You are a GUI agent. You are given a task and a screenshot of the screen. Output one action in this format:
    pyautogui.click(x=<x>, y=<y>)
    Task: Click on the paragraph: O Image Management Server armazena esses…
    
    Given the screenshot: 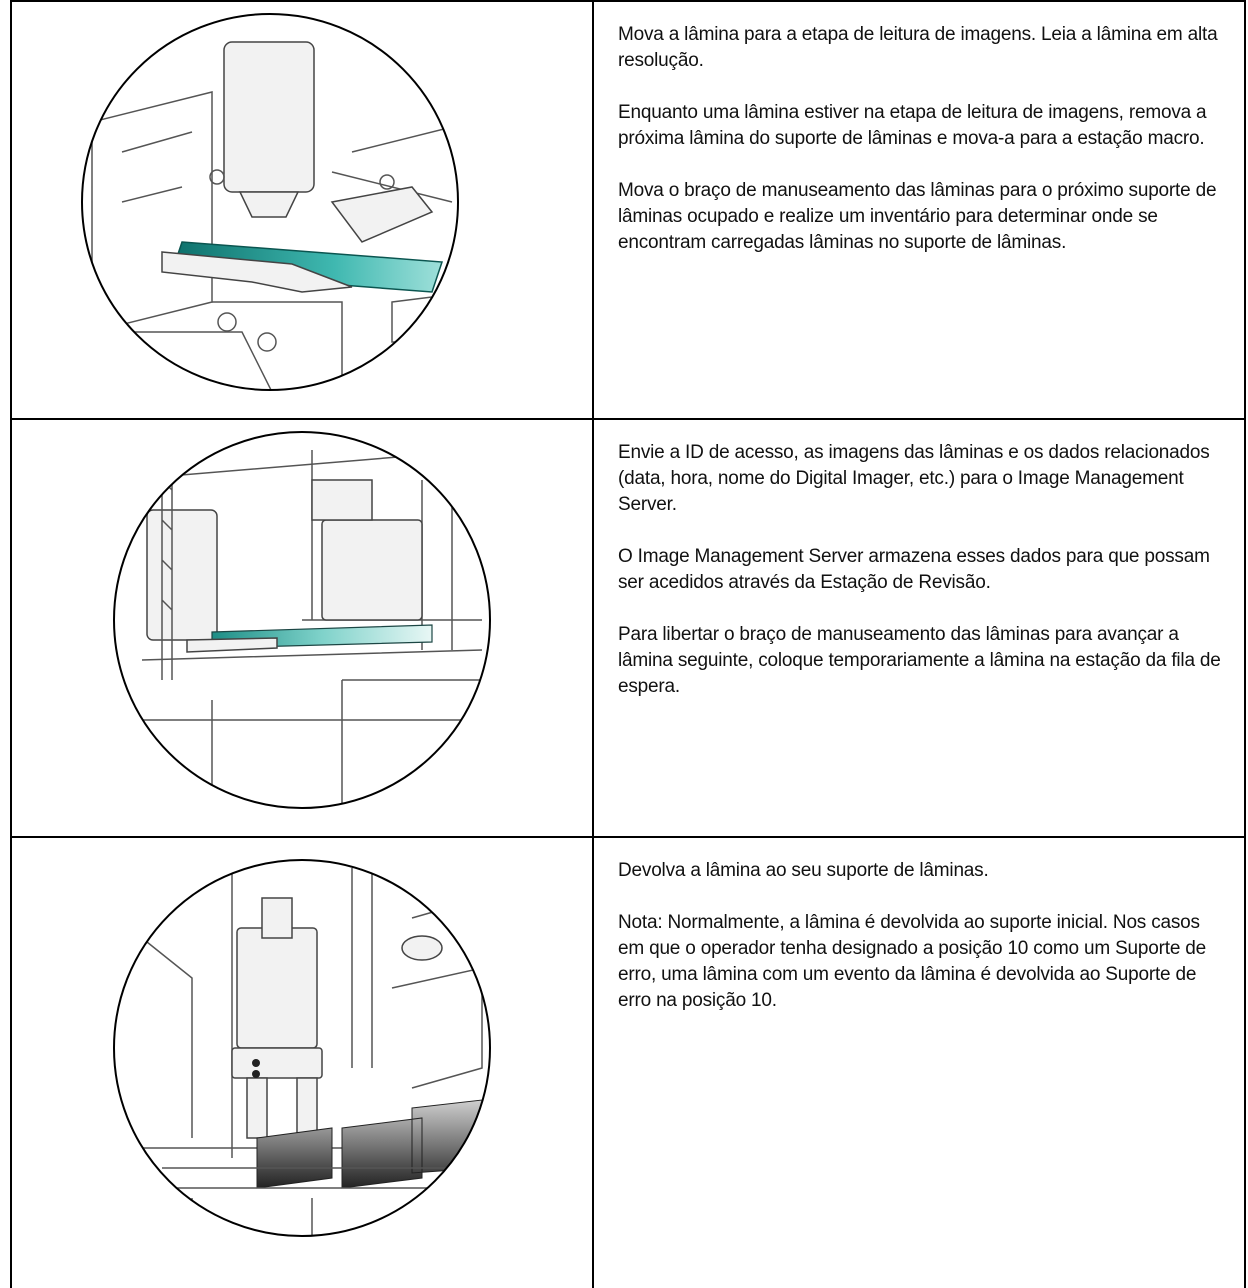 What is the action you would take?
    pyautogui.click(x=914, y=569)
    